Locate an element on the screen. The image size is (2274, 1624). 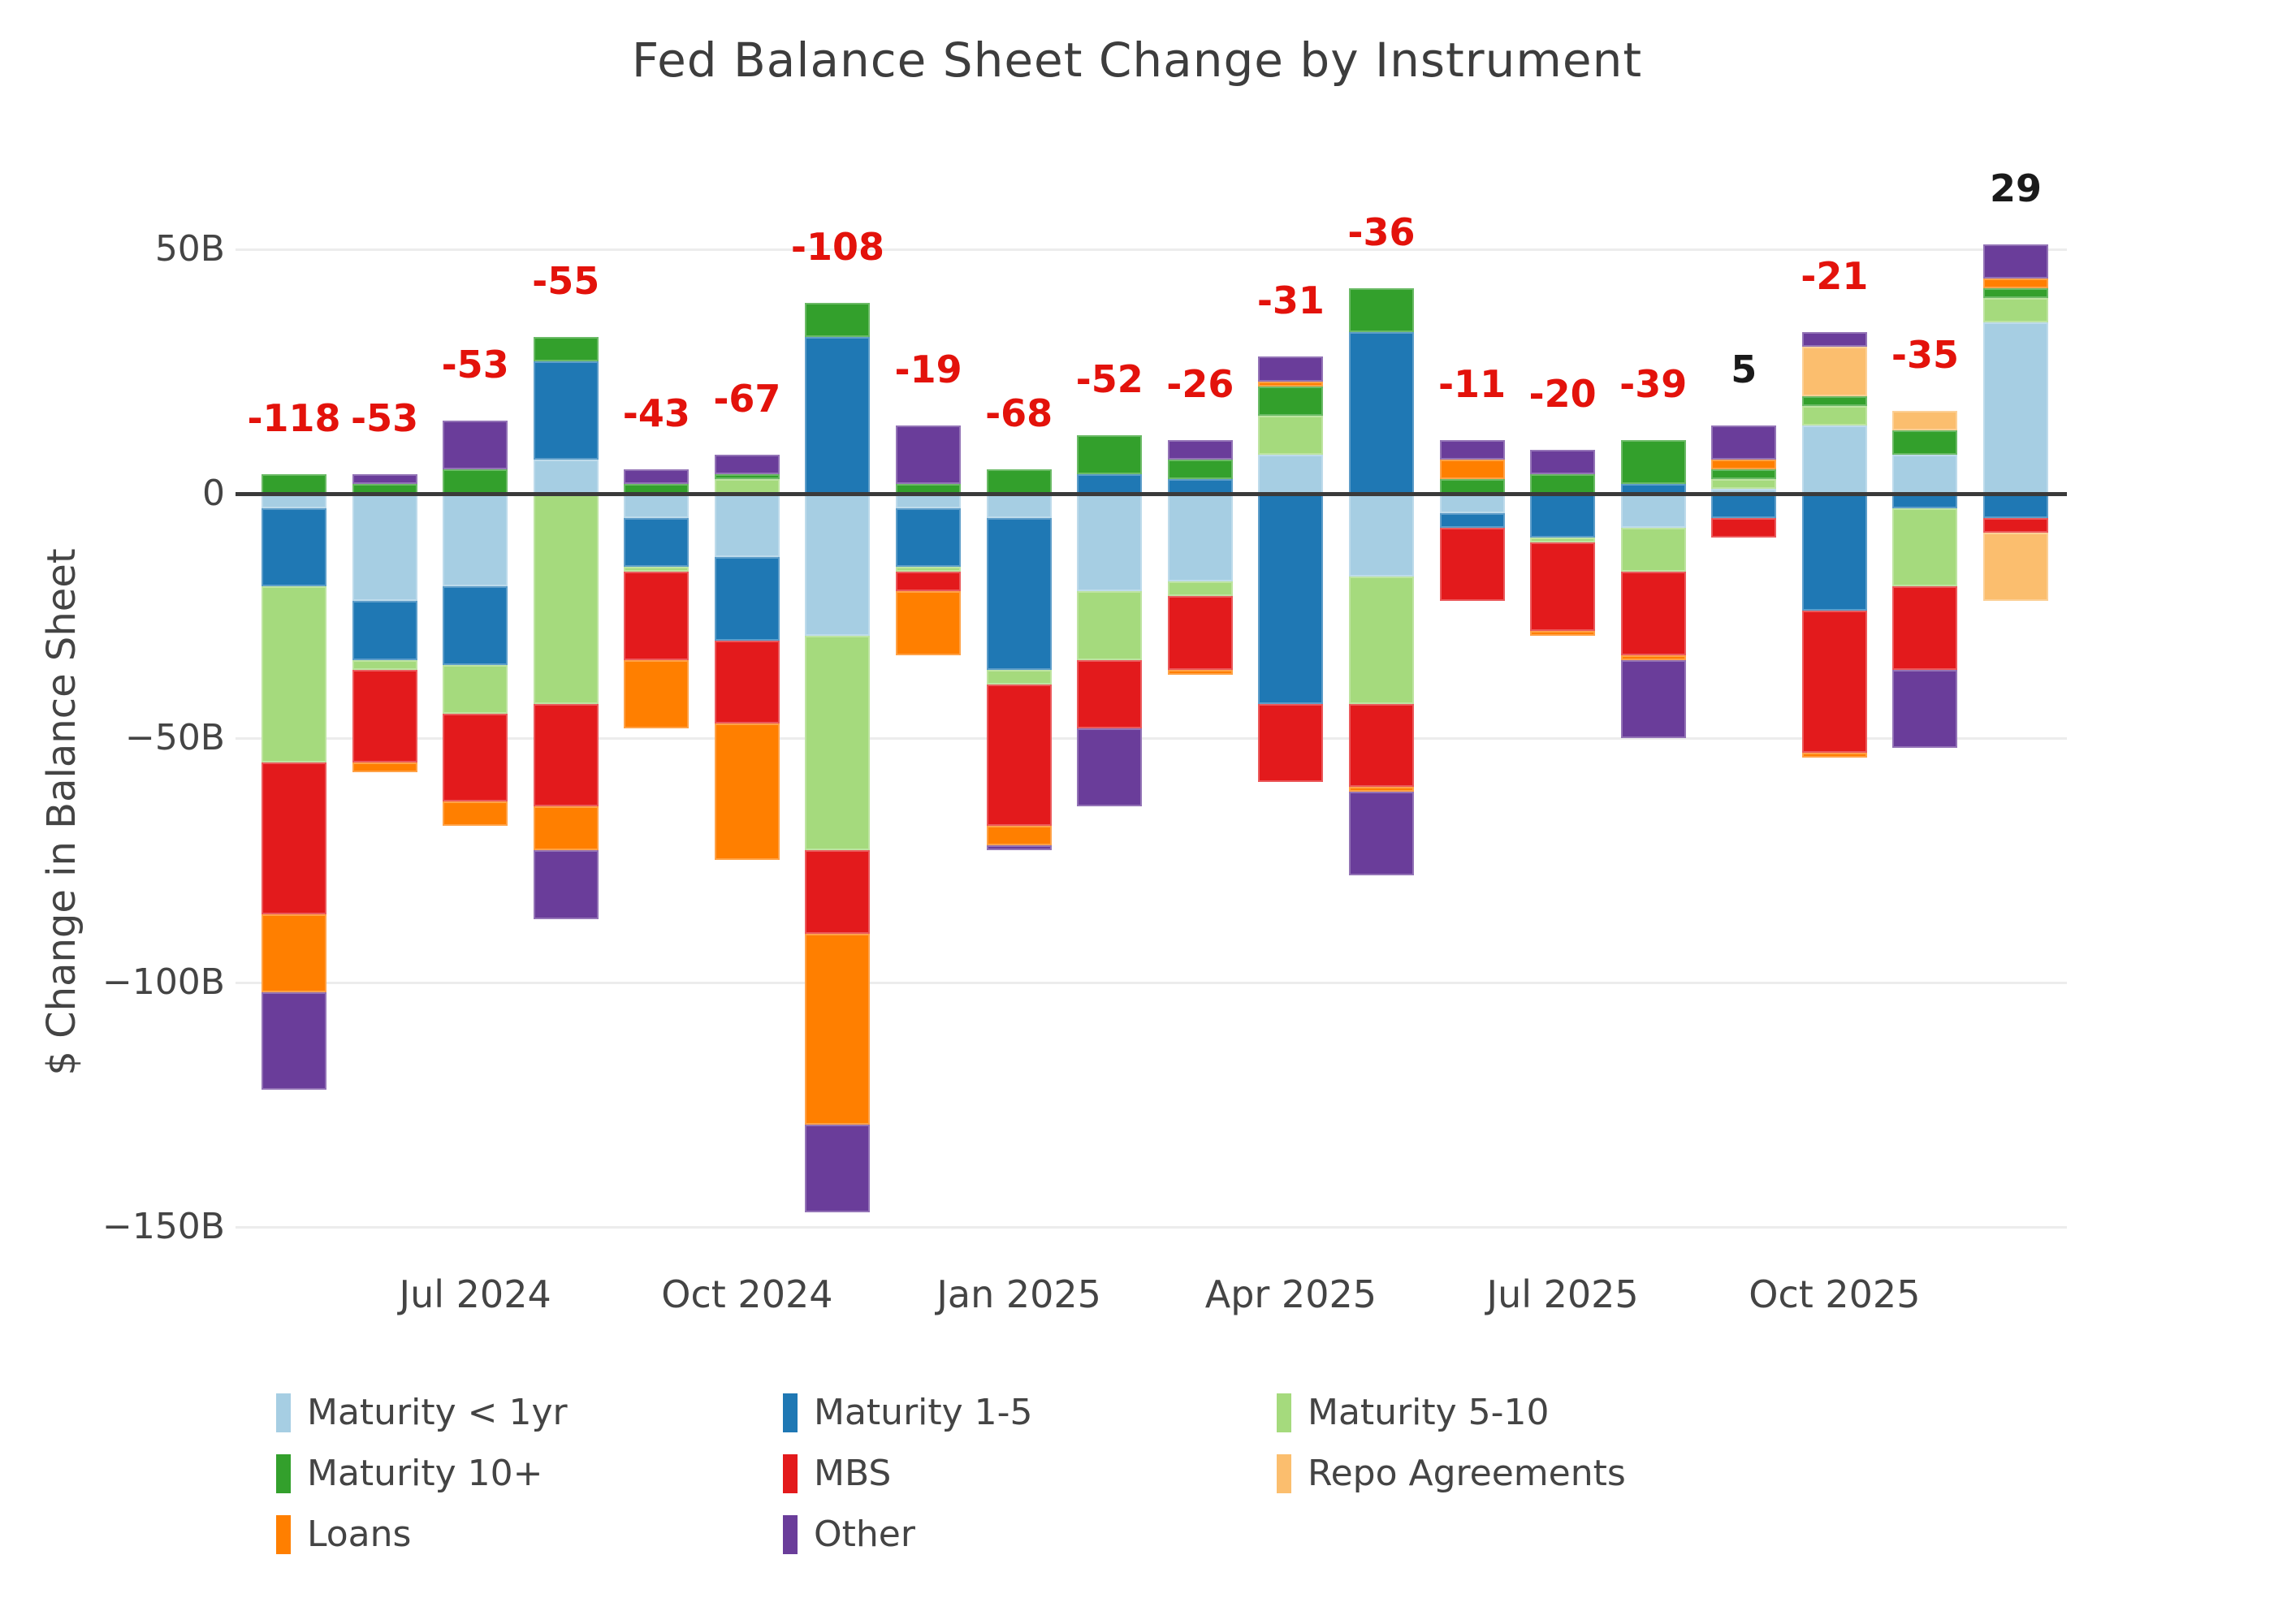
legend-label: MBS is located at coordinates (853, 1474).